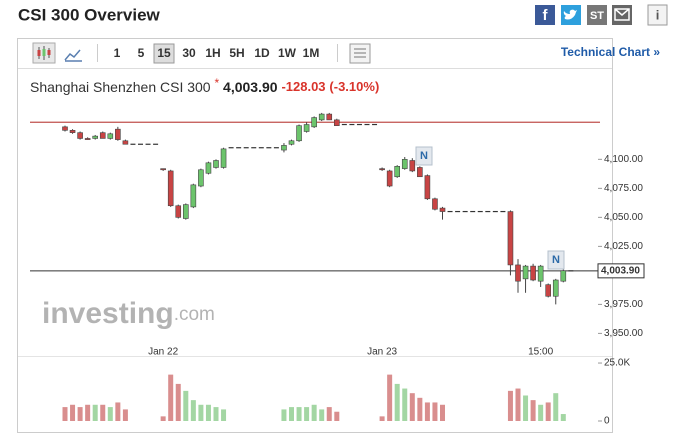 The image size is (680, 436). I want to click on stocktwits-icon, so click(597, 15).